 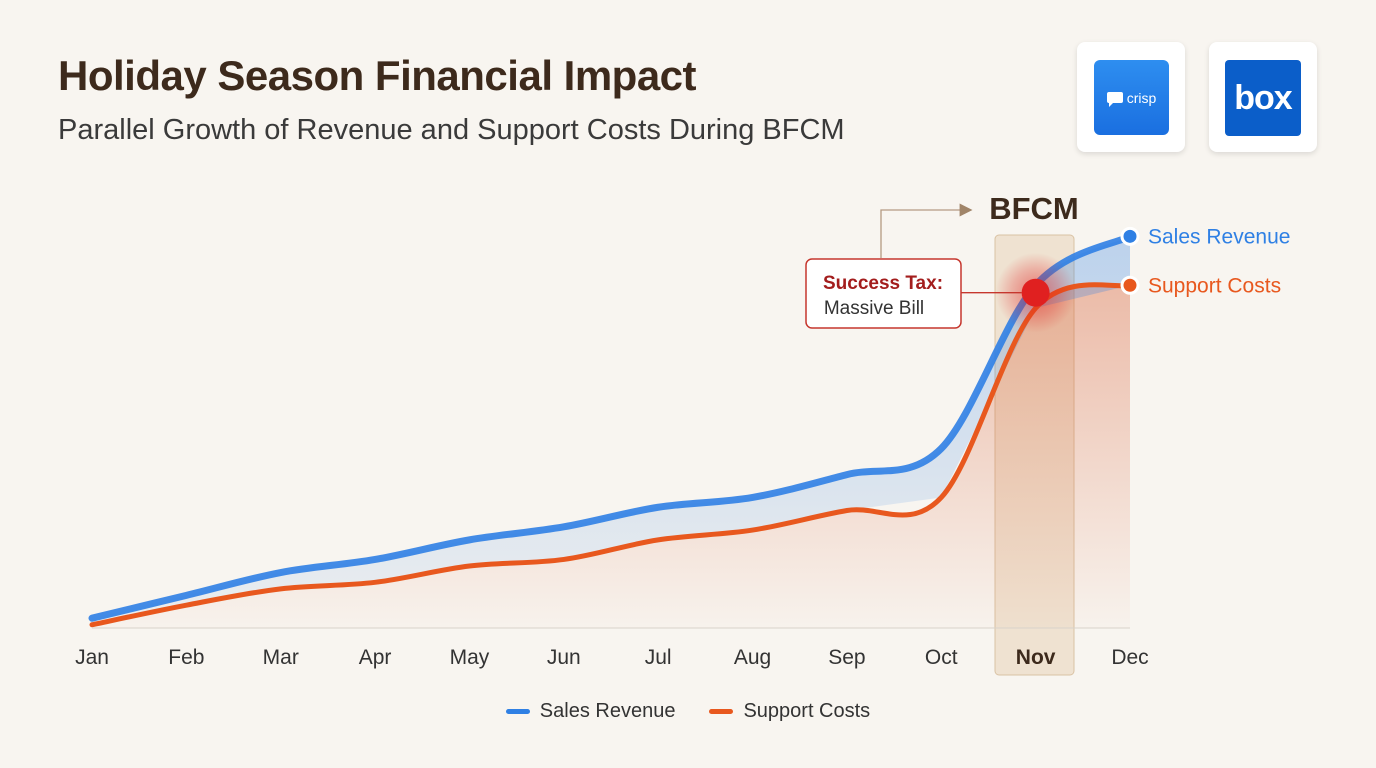 I want to click on chat-bubble-icon, so click(x=1114, y=99).